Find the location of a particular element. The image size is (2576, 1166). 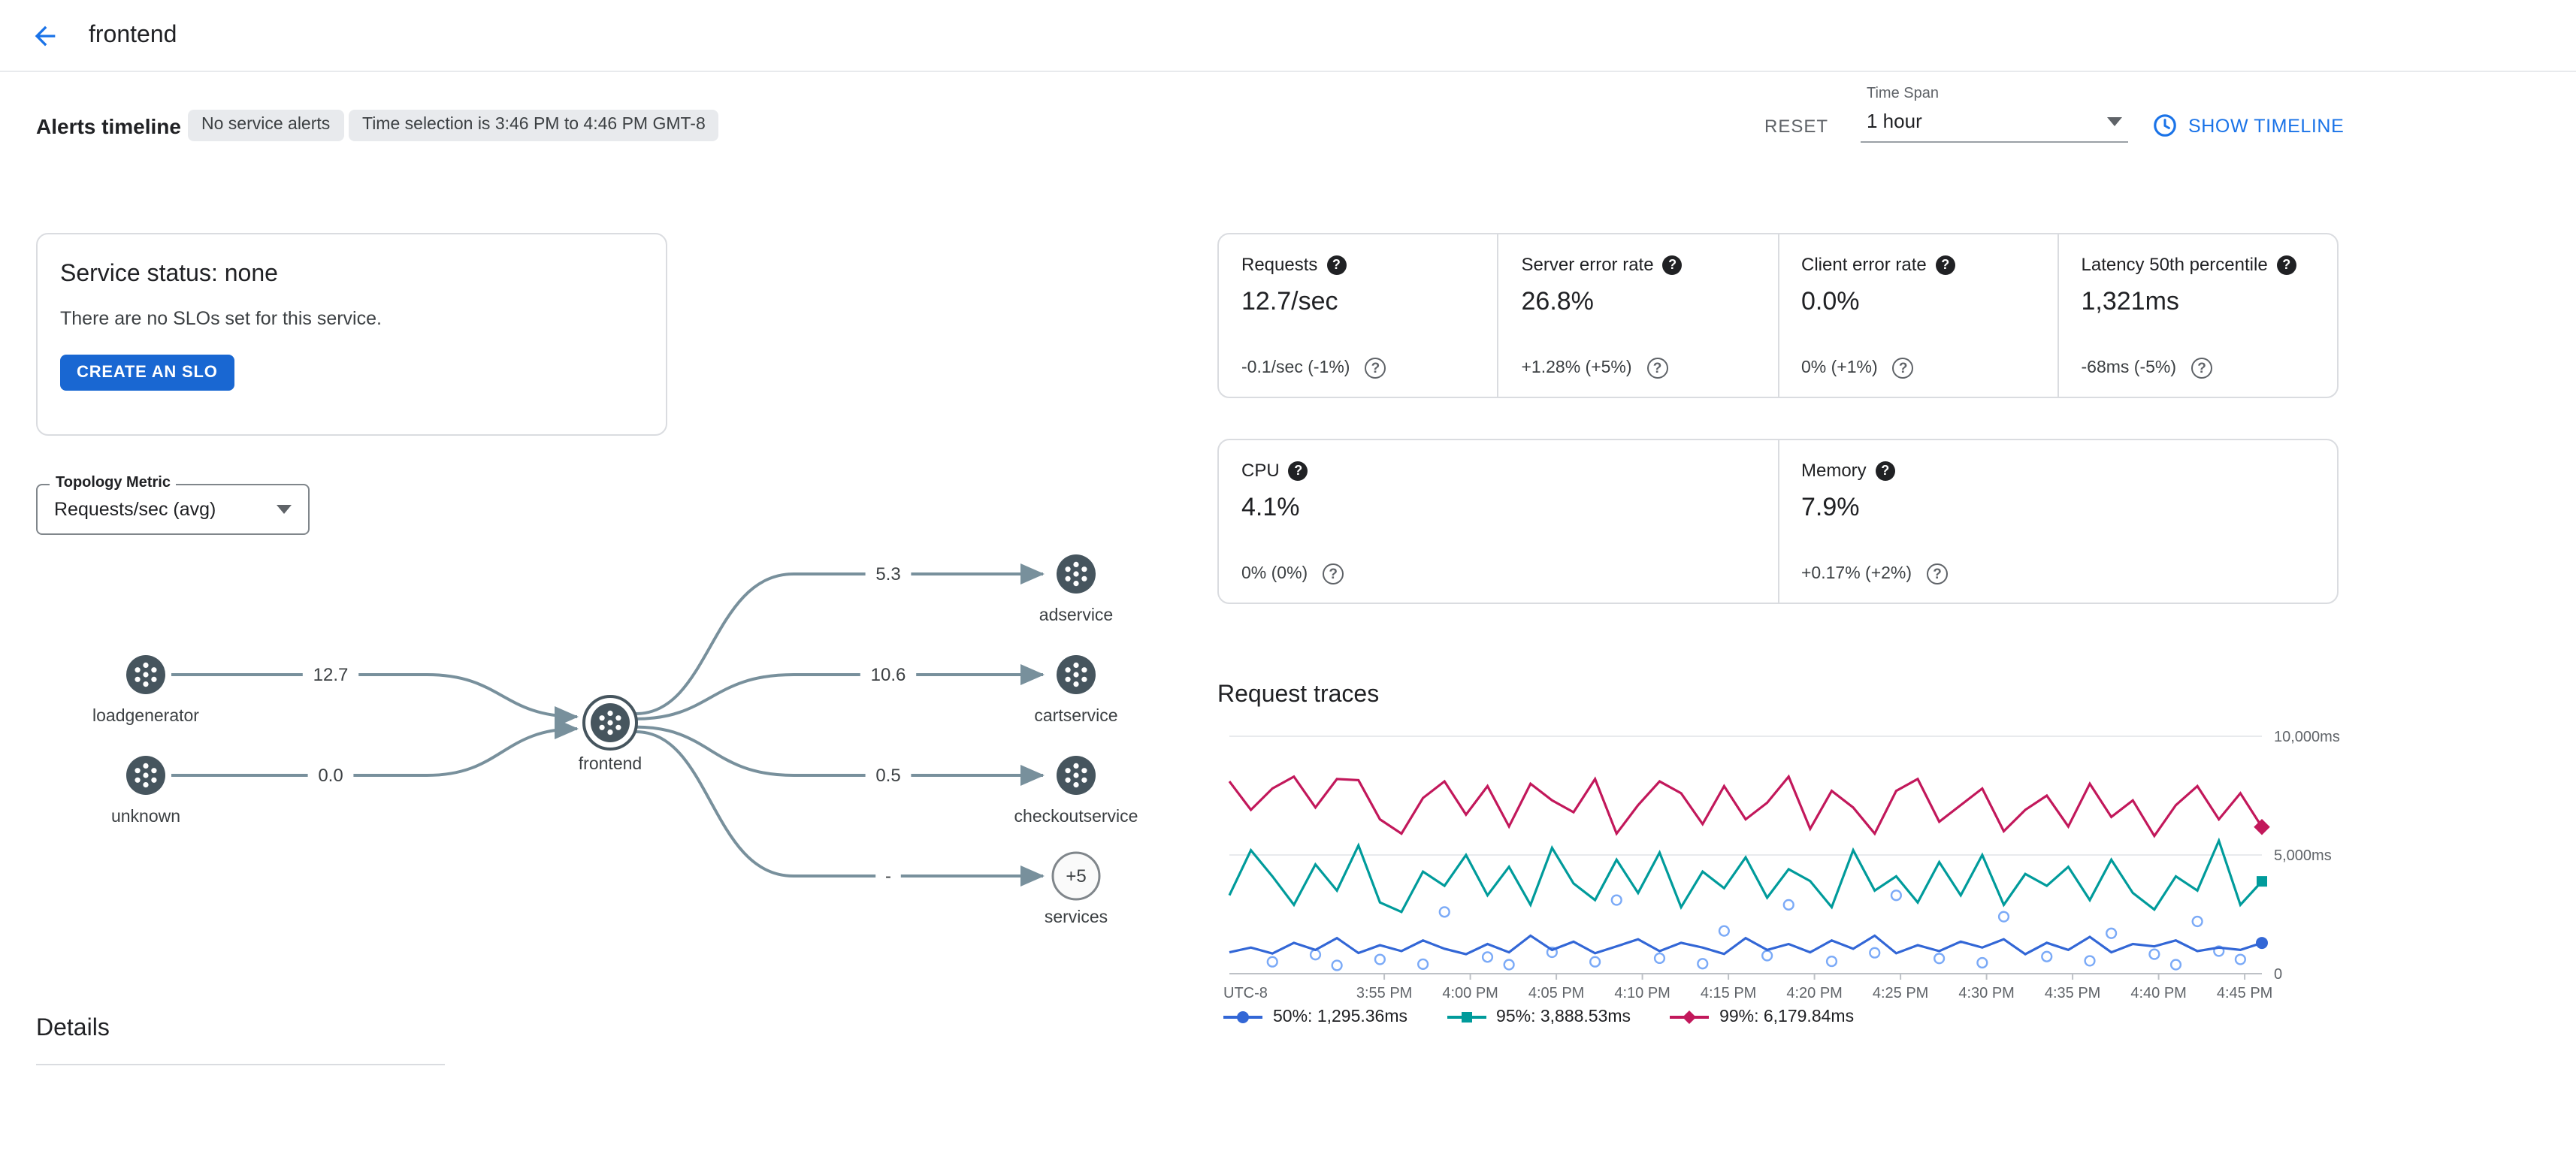

metric-title: Client error rate is located at coordinates (1864, 264).